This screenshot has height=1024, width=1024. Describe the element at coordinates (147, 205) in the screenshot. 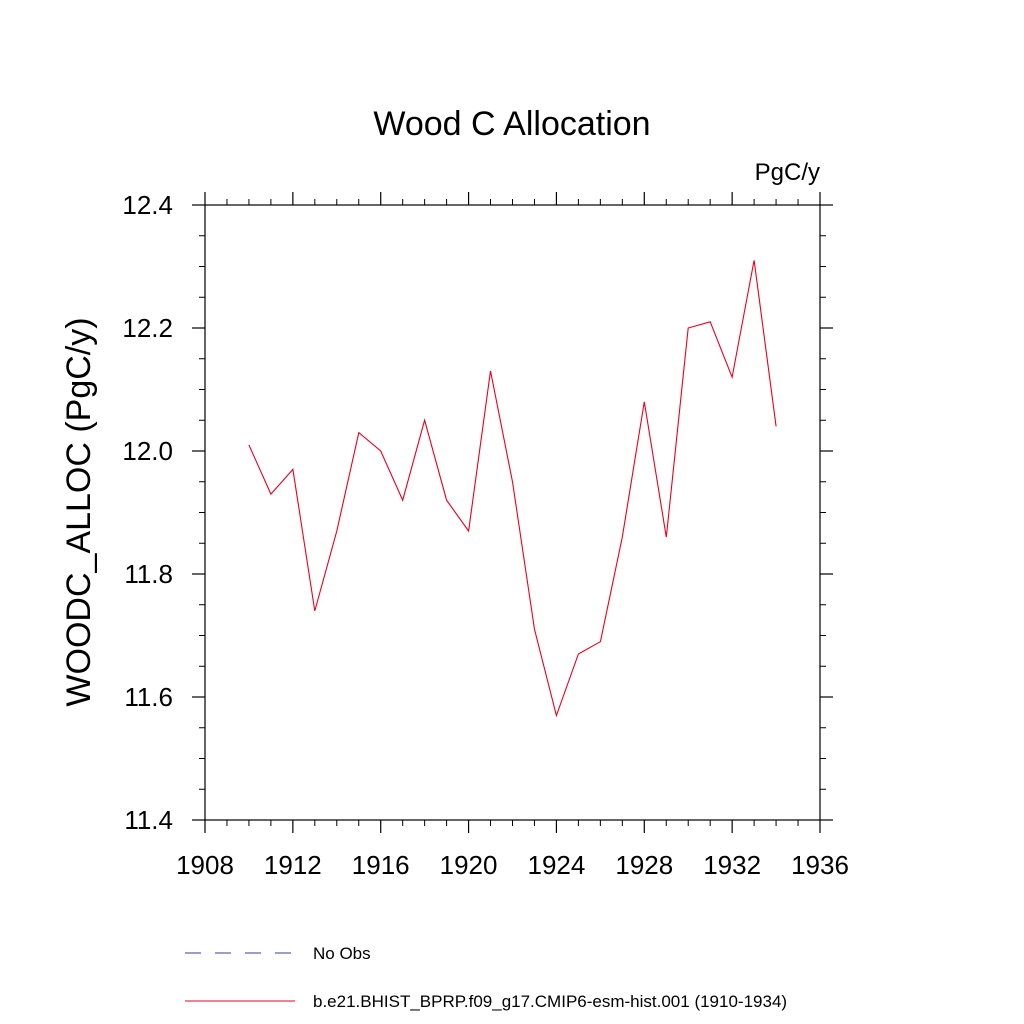

I see `y-tick-label: 12.4` at that location.